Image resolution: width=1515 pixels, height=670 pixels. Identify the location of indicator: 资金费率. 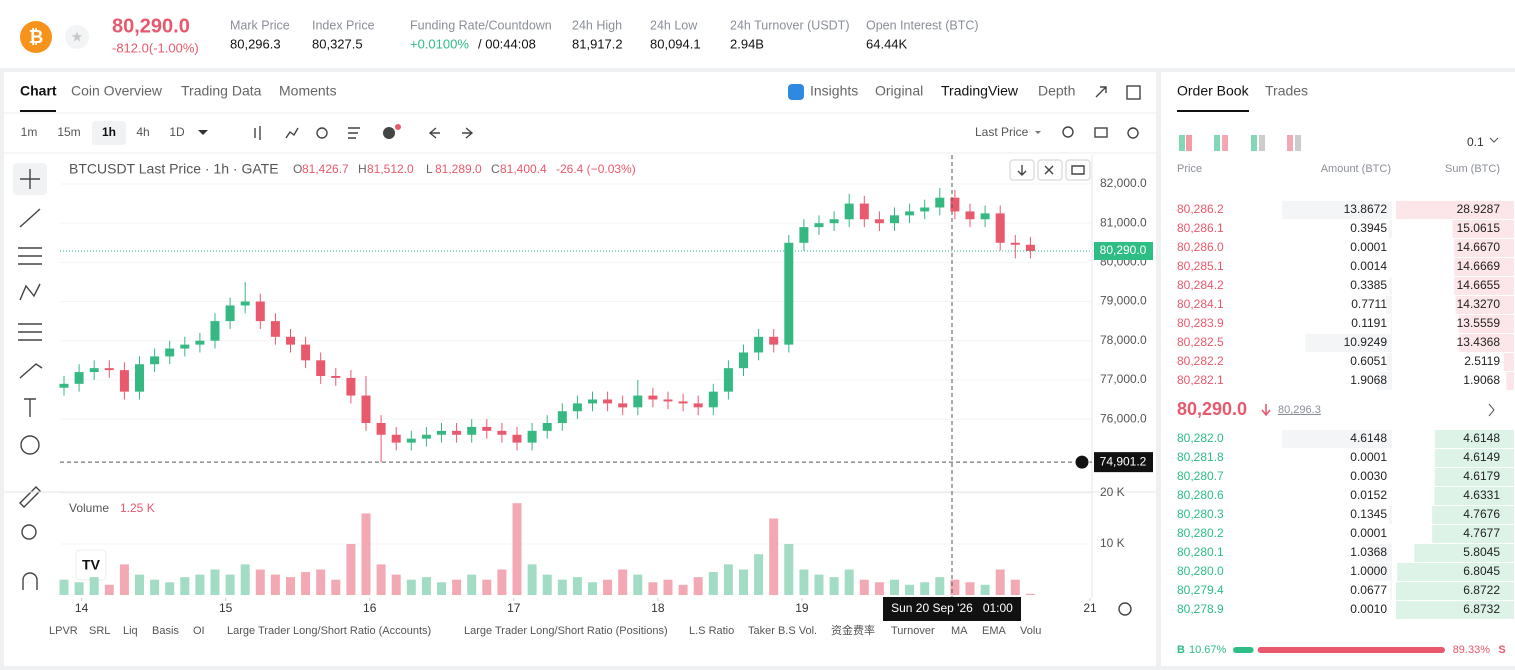
(853, 630).